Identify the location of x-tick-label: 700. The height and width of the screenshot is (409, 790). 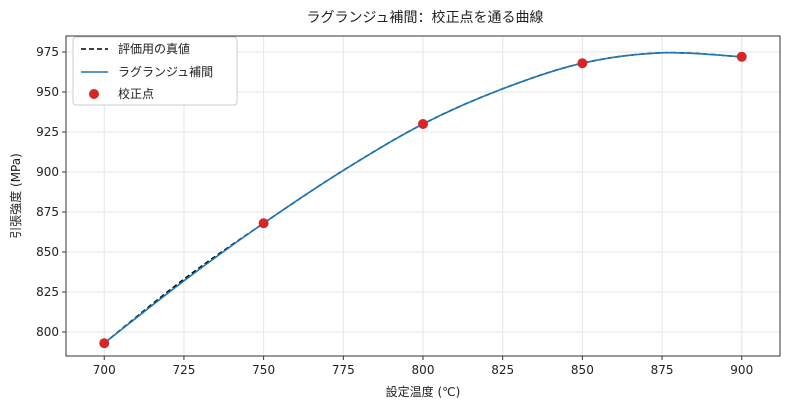
(104, 370).